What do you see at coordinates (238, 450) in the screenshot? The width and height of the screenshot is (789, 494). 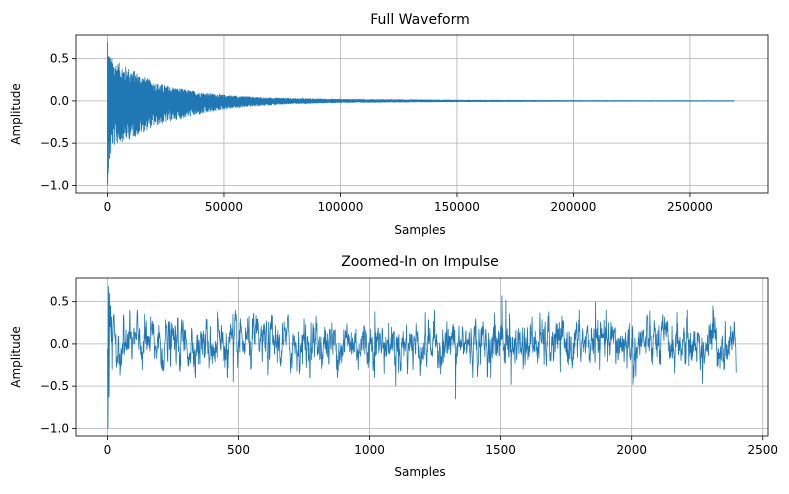 I see `zoomed-impulse-xtick-label: 500` at bounding box center [238, 450].